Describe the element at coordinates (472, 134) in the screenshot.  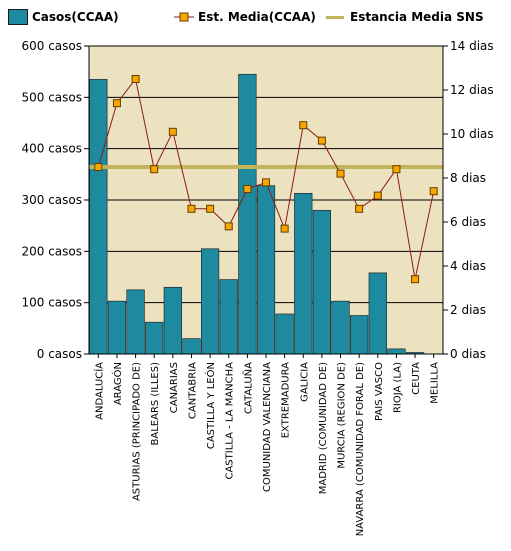
I see `right-tick-label: 10 dias` at that location.